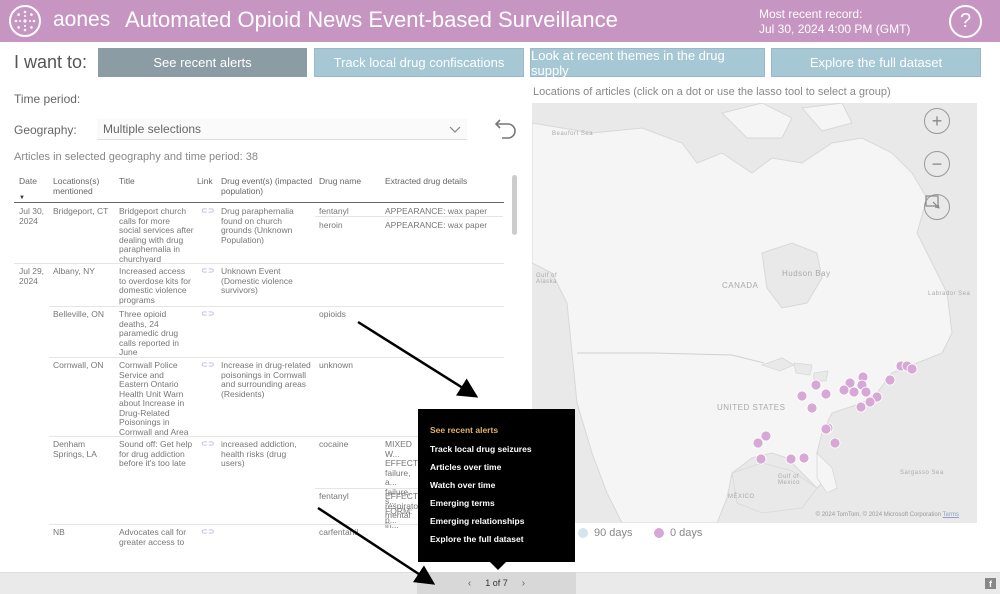  Describe the element at coordinates (937, 121) in the screenshot. I see `zoom-in-button: +` at that location.